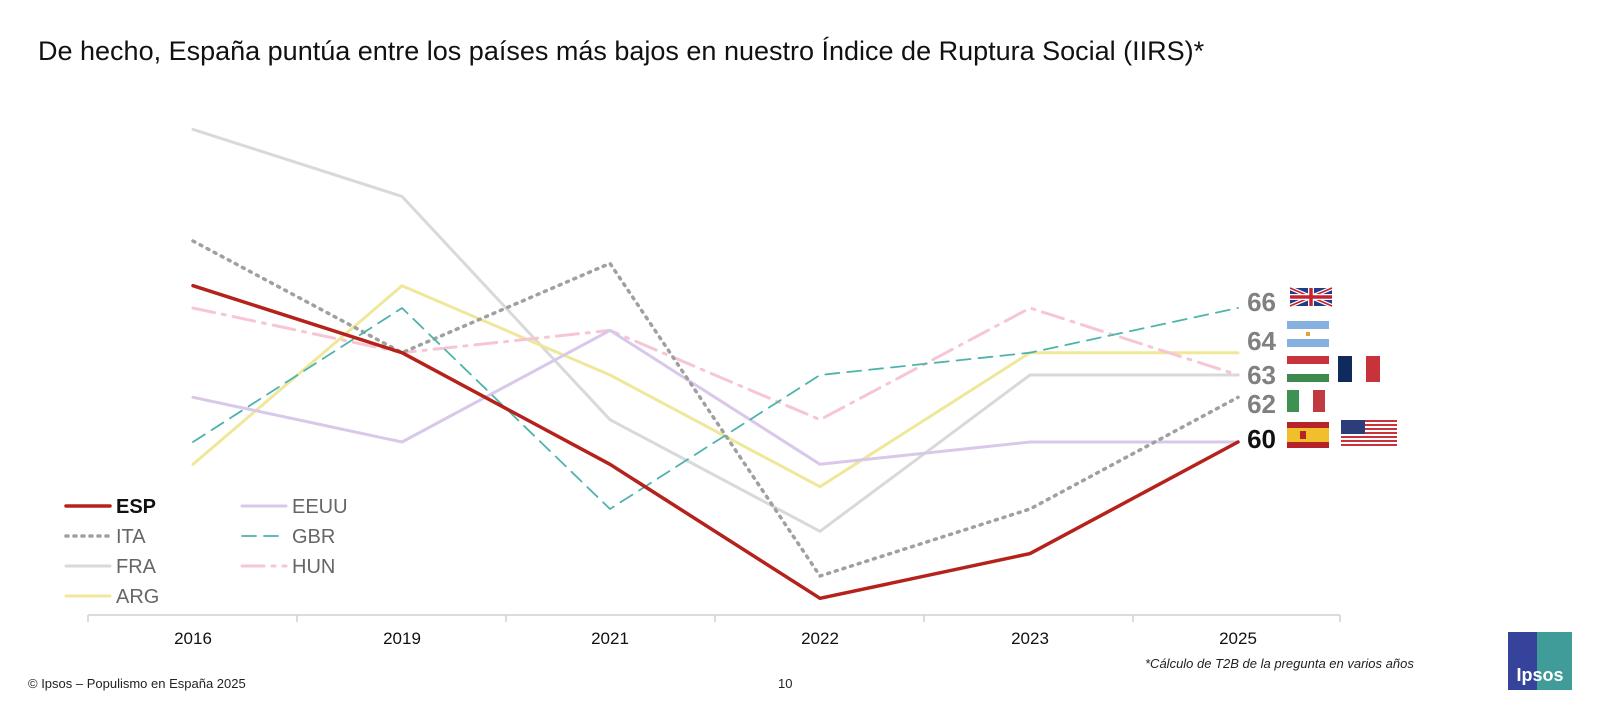  Describe the element at coordinates (1308, 334) in the screenshot. I see `arg-flag` at that location.